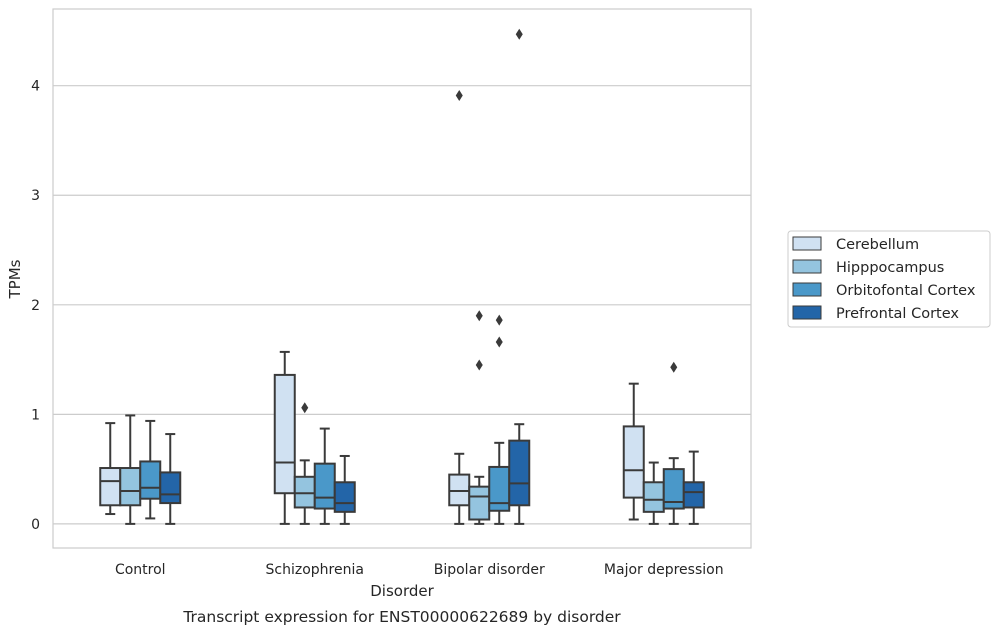  I want to click on legend-label: Cerebellum, so click(877, 245).